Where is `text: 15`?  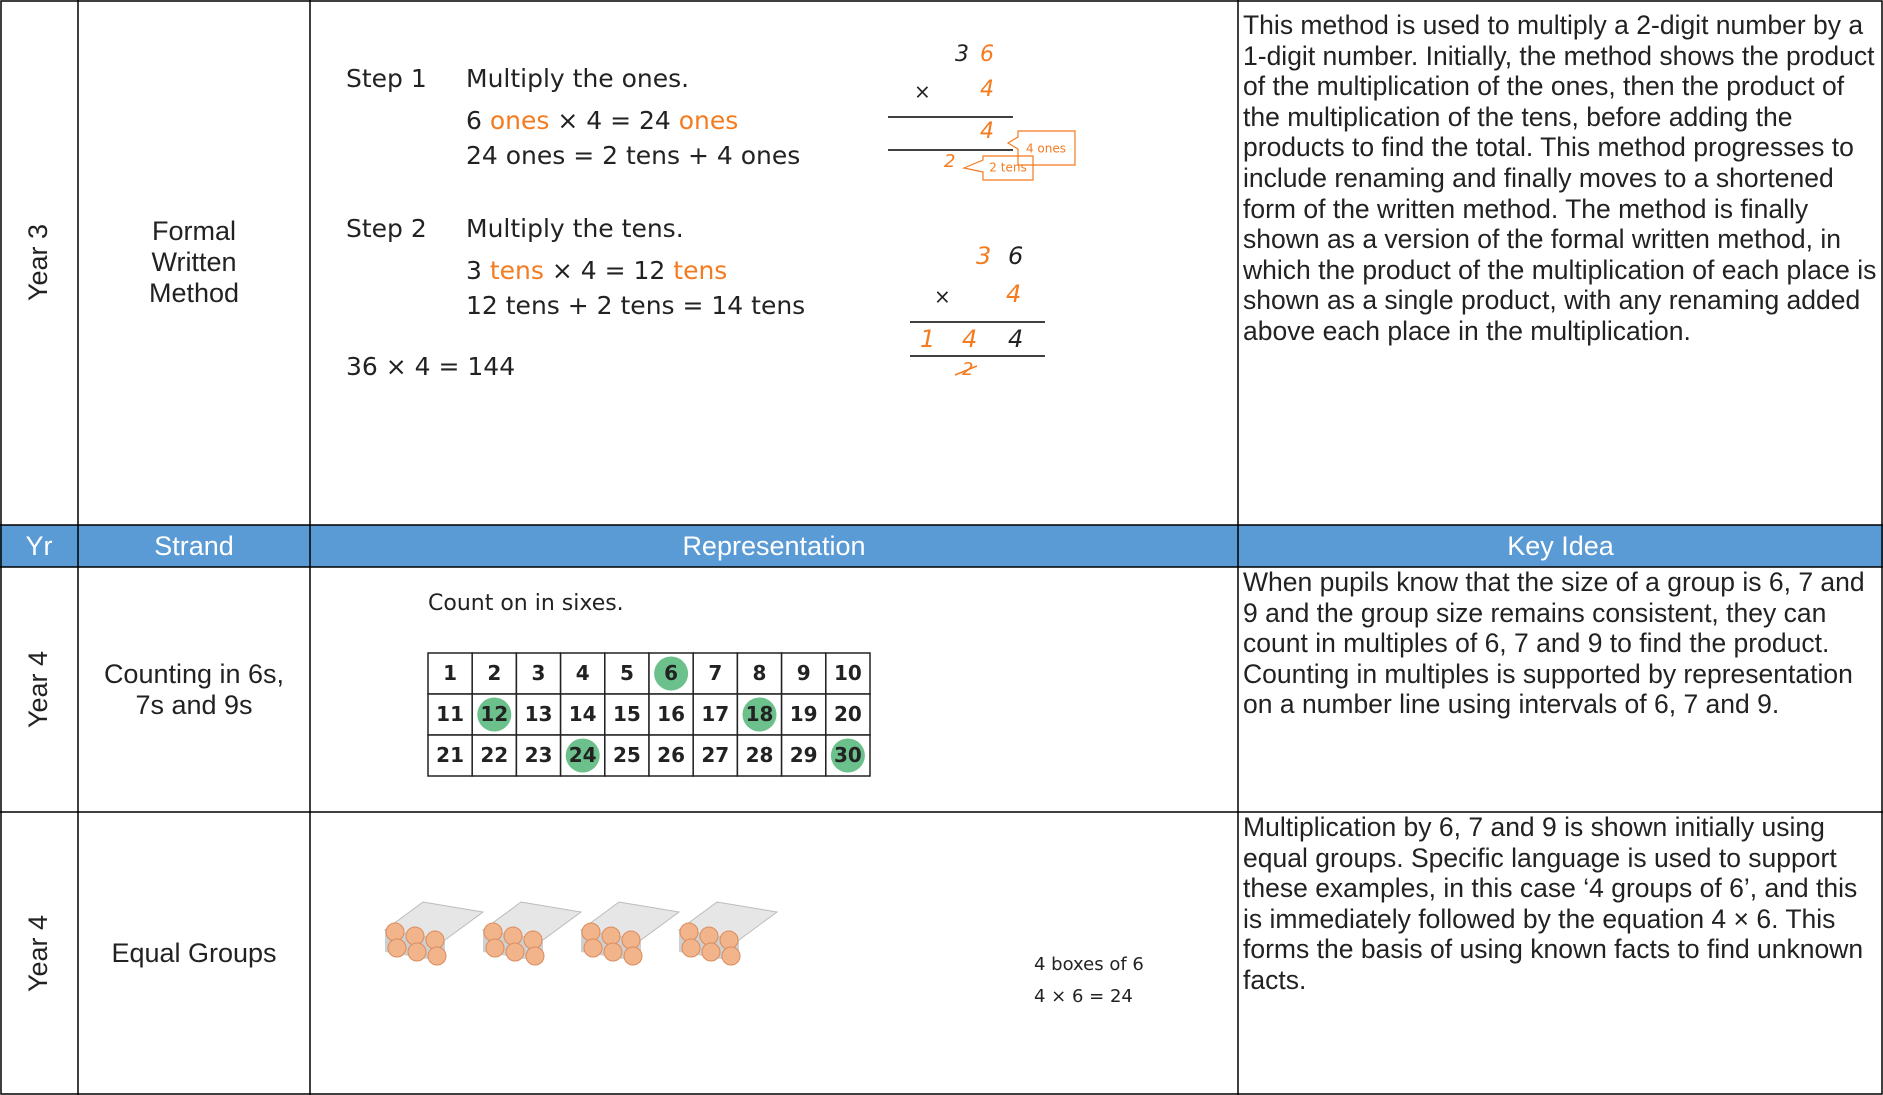
text: 15 is located at coordinates (627, 714).